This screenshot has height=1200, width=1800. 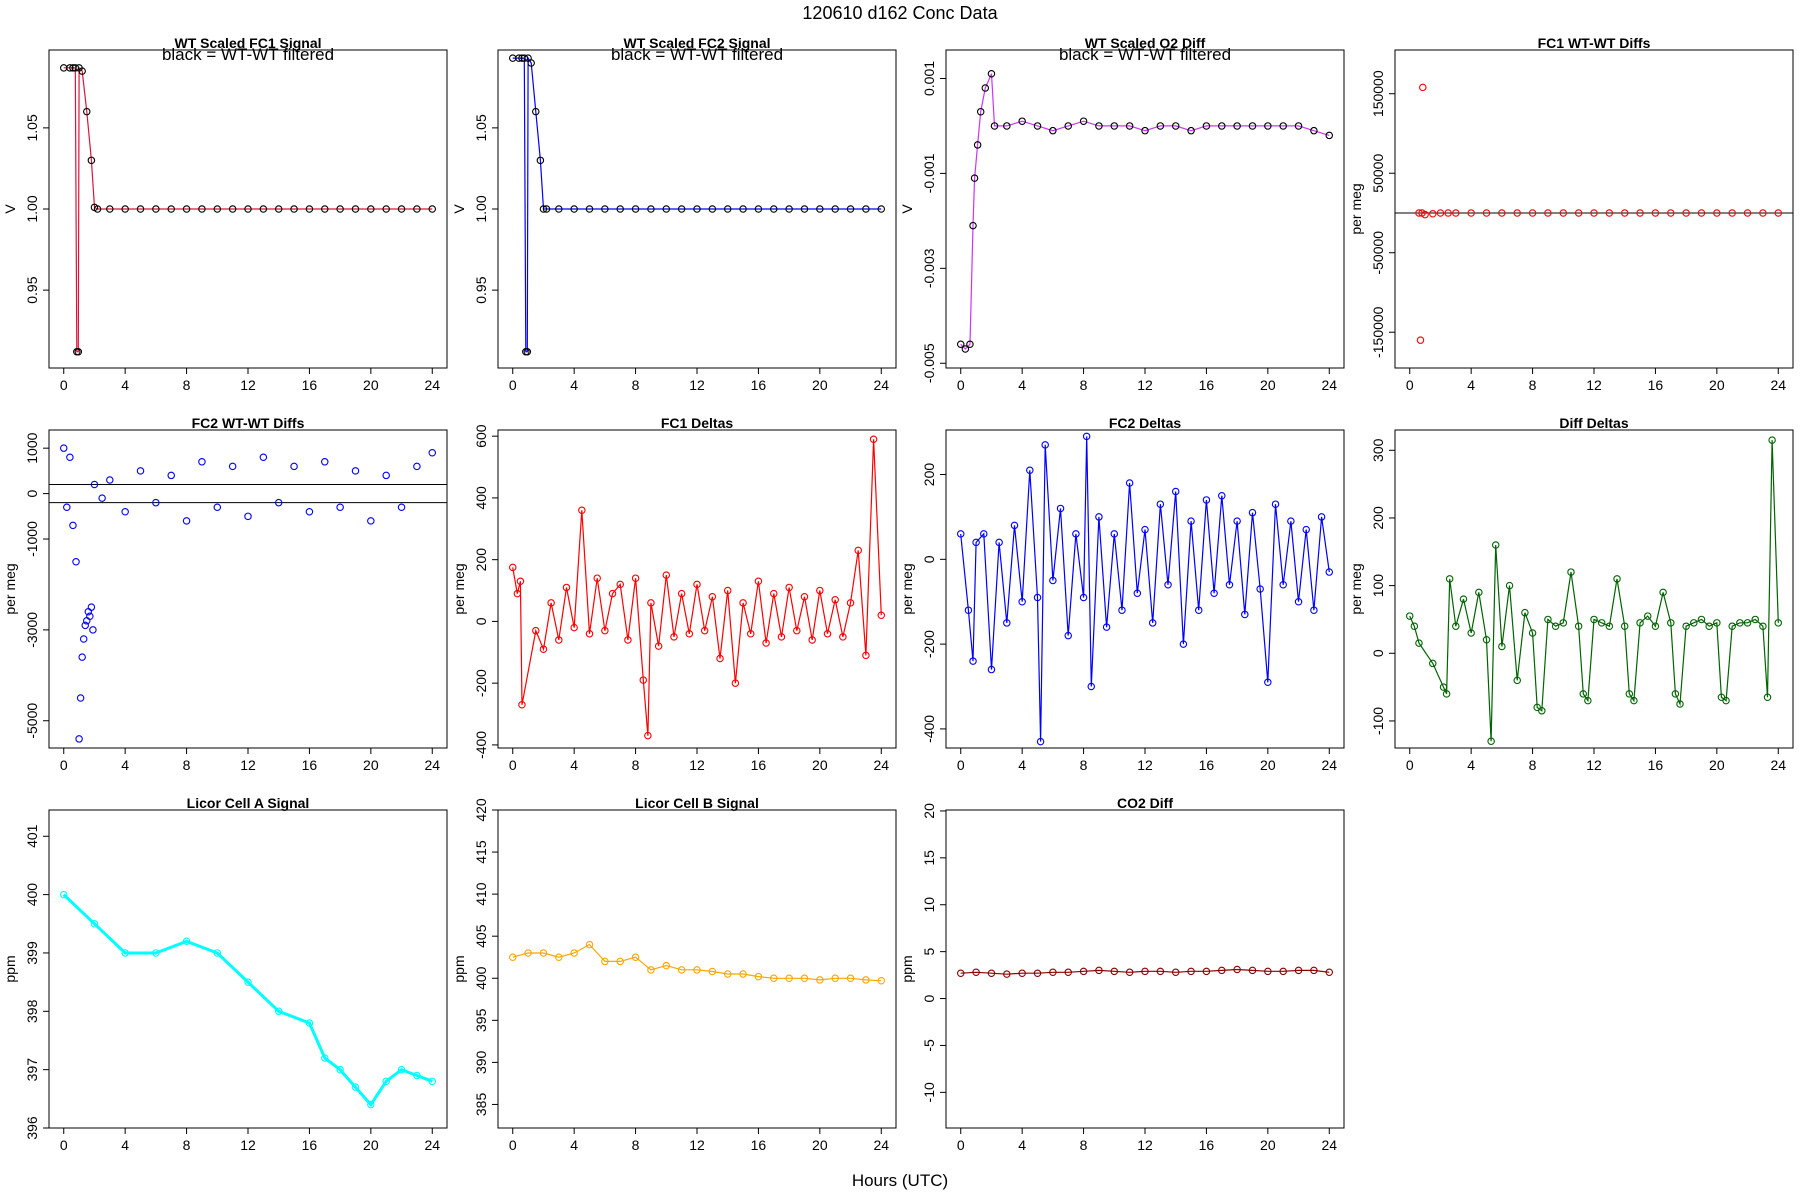 I want to click on y-tick-label: 15, so click(x=929, y=858).